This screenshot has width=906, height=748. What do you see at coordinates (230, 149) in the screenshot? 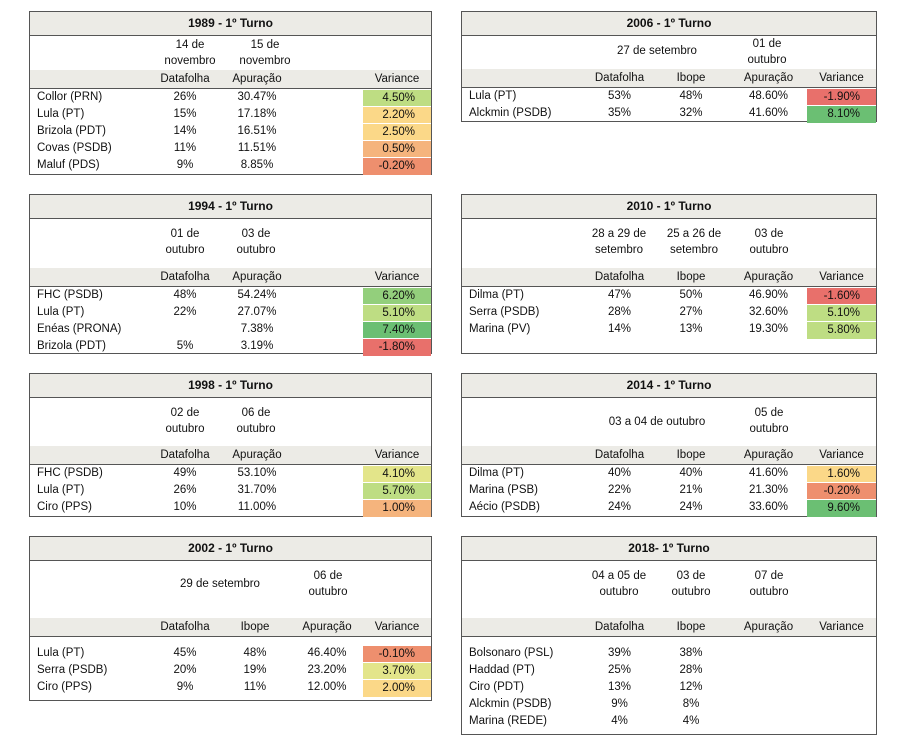
I see `table-row: Covas (PSDB) 11% 11.51% 0.50%` at bounding box center [230, 149].